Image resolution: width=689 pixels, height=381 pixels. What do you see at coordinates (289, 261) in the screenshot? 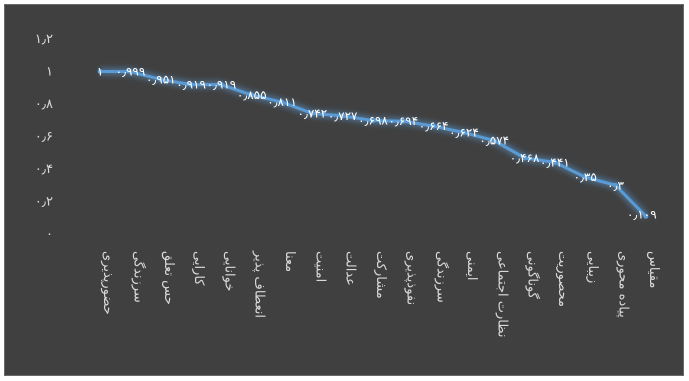
I see `x-tick-label: معنا` at bounding box center [289, 261].